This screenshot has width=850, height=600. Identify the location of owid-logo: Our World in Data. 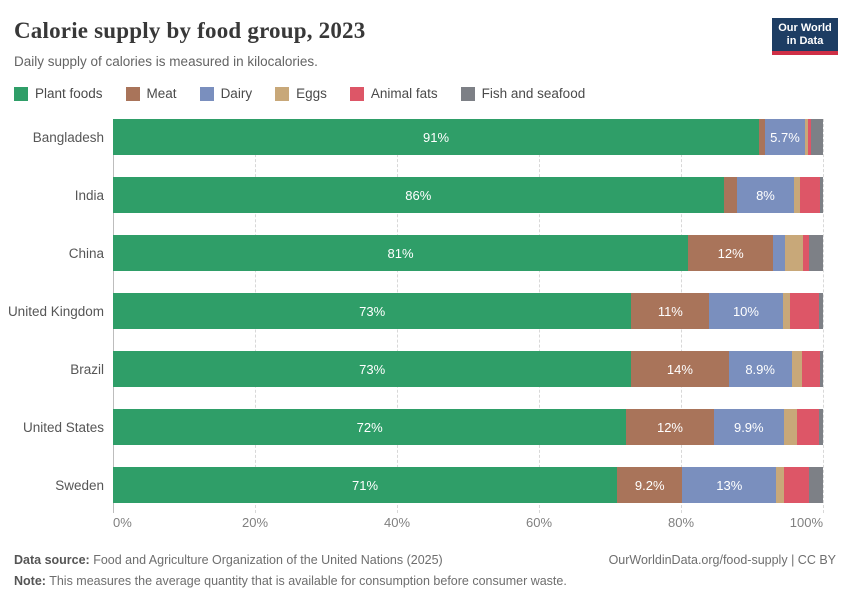
(805, 36).